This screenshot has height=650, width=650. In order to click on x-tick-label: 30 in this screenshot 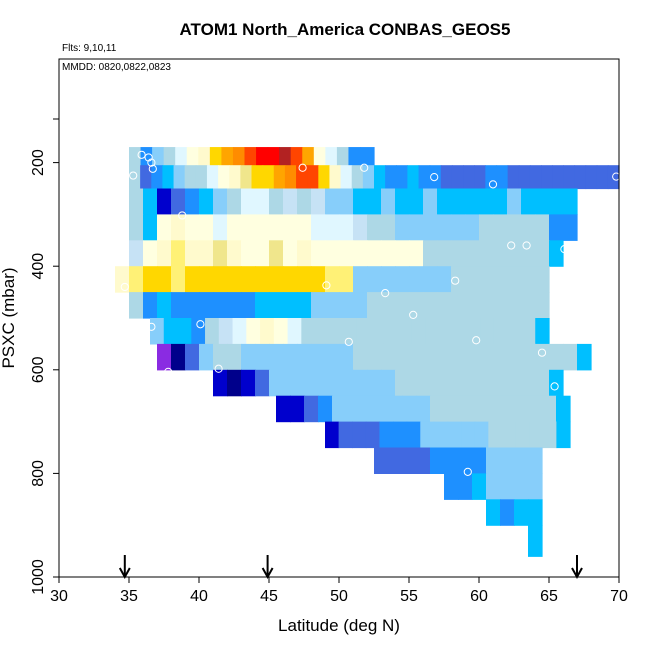, I will do `click(59, 596)`.